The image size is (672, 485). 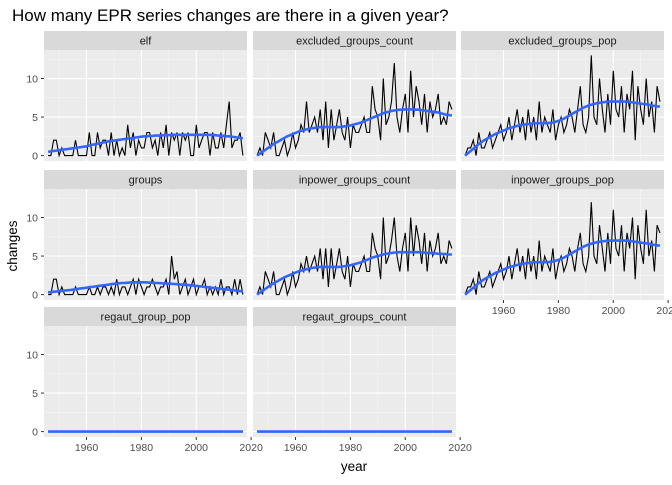 I want to click on facet-panel: inpower_groups_pop 1960 1980 2000 2020, so click(x=566, y=243).